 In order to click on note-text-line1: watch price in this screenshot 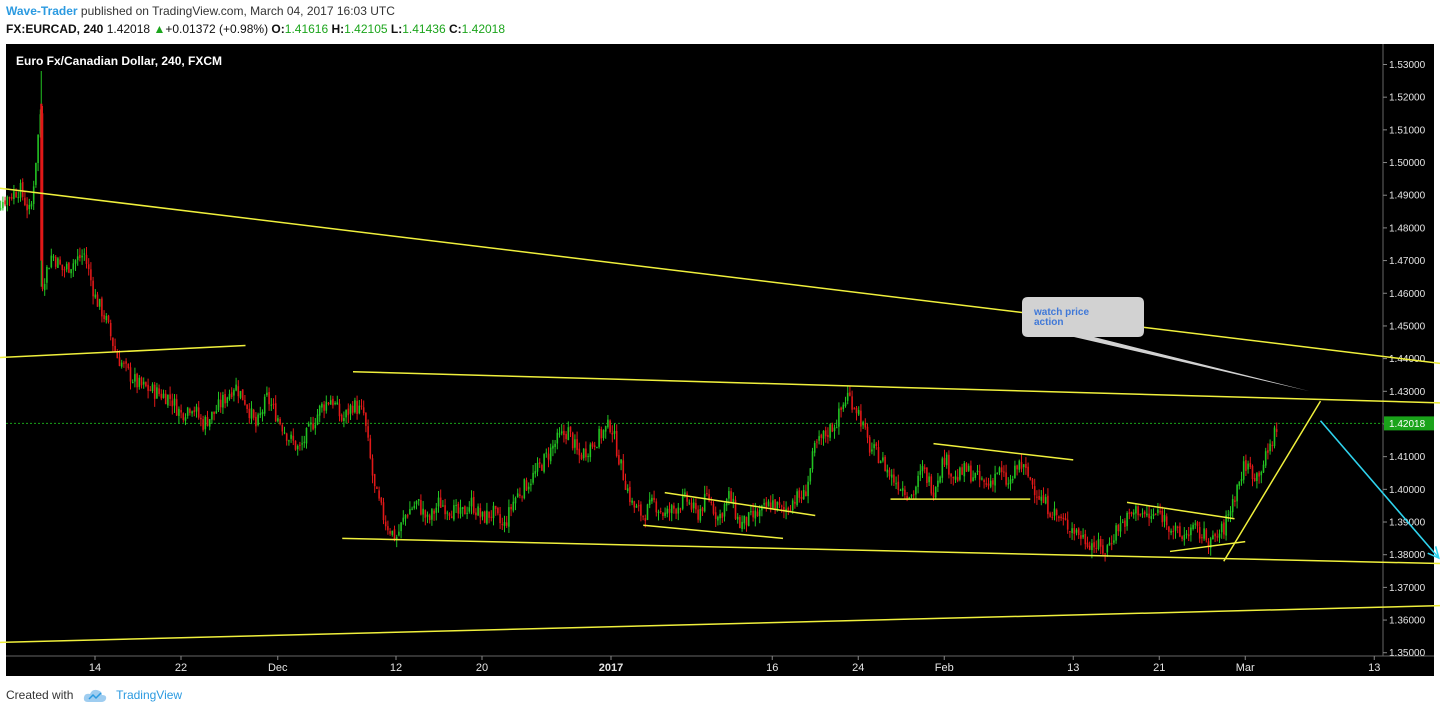, I will do `click(1061, 312)`.